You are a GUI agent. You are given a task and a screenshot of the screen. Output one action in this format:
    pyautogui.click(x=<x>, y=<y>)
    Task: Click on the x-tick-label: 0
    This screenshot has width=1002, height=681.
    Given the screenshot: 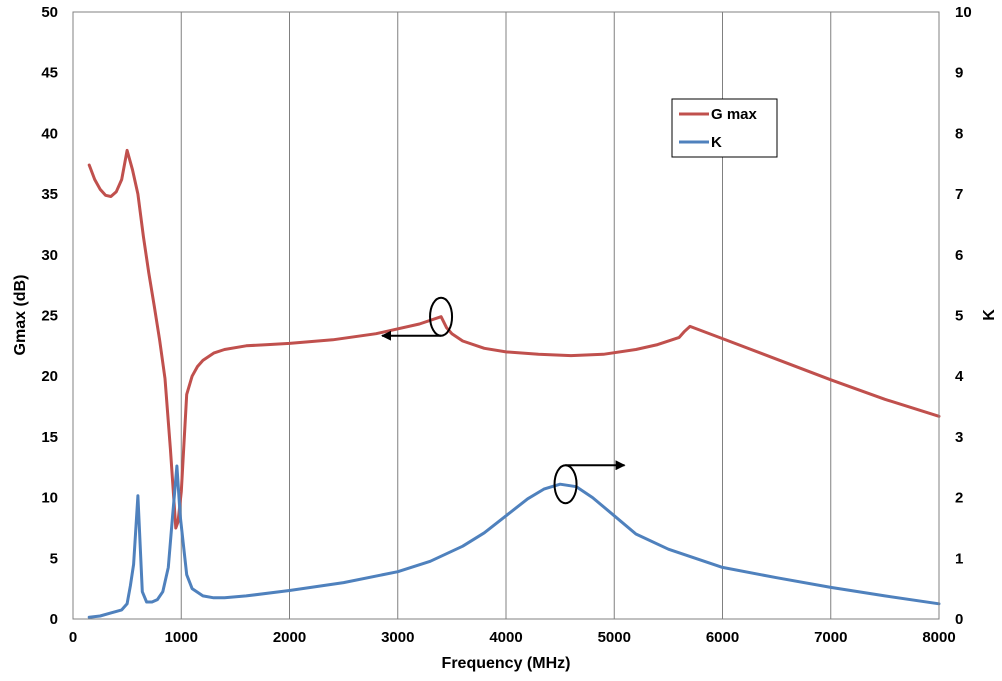 What is the action you would take?
    pyautogui.click(x=73, y=637)
    